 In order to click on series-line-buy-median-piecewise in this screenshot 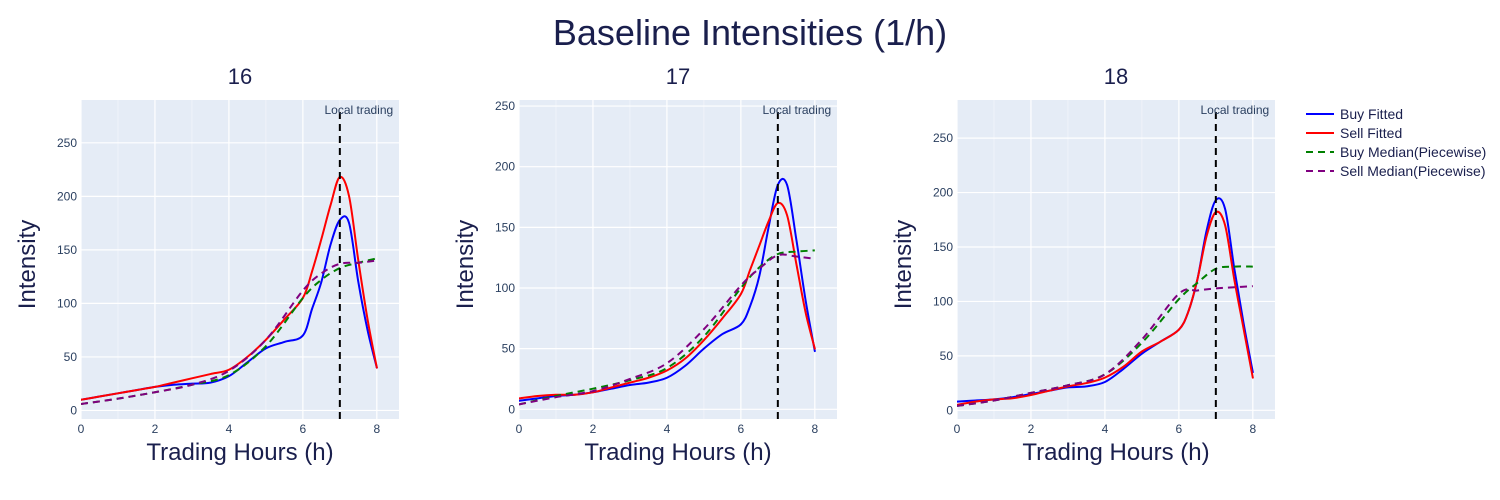, I will do `click(667, 327)`.